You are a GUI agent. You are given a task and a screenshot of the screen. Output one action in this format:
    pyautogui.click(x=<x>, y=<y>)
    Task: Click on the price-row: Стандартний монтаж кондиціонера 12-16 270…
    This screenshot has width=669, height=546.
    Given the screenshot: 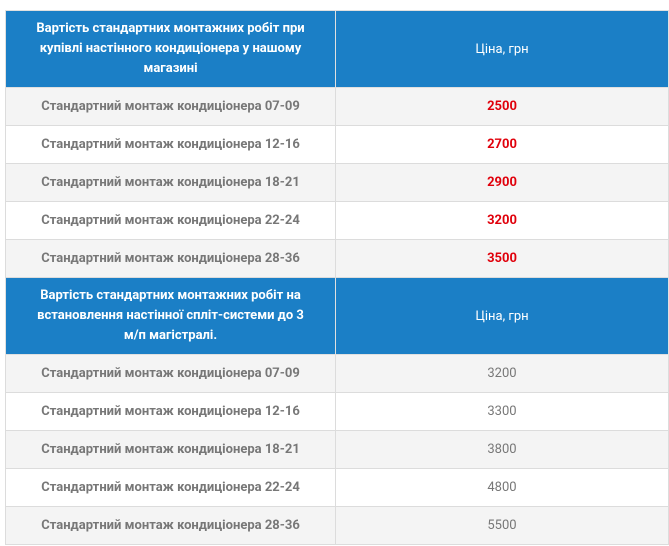 What is the action you would take?
    pyautogui.click(x=337, y=144)
    